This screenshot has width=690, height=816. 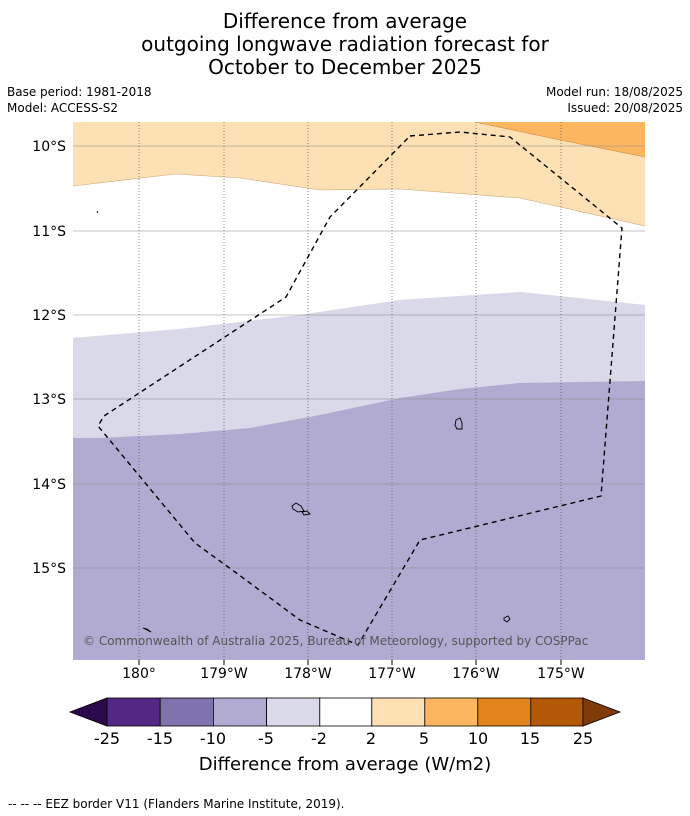 I want to click on model-run: Model run: 18/08/2025, so click(x=614, y=92).